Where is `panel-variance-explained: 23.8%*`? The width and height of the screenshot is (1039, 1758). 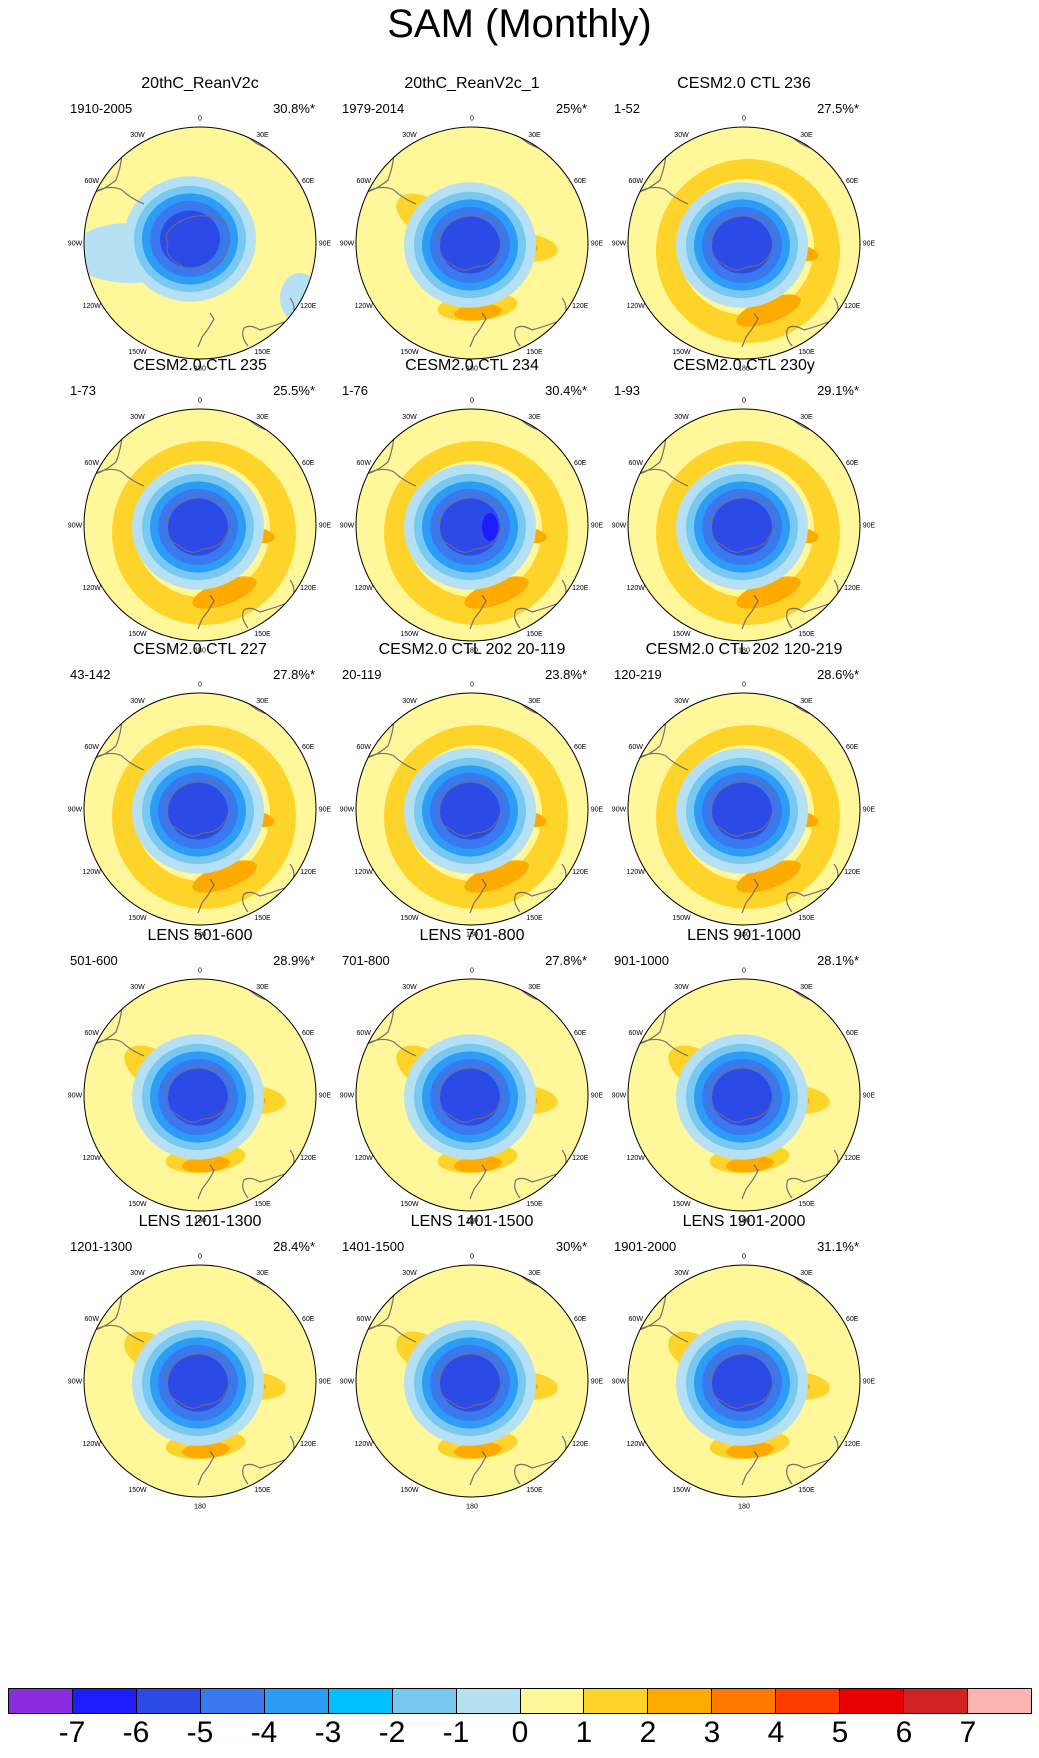
panel-variance-explained: 23.8%* is located at coordinates (566, 674).